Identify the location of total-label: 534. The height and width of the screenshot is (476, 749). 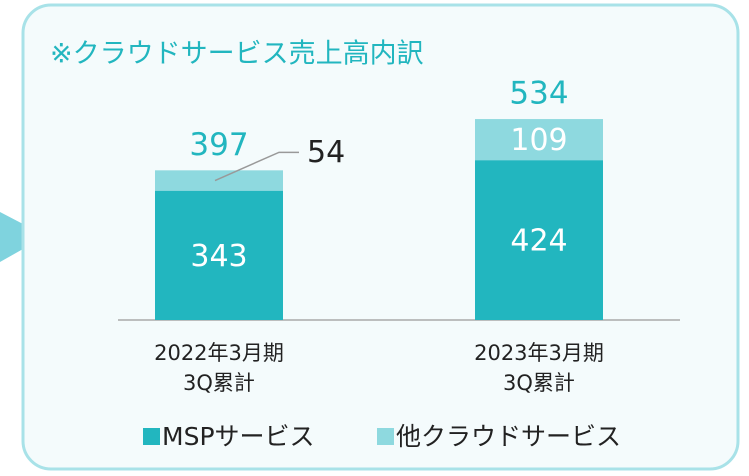
(538, 94).